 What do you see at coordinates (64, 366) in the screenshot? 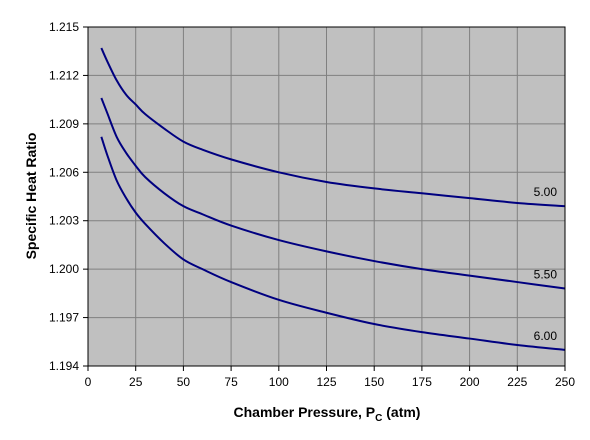
I see `y-tick-label: 1.194` at bounding box center [64, 366].